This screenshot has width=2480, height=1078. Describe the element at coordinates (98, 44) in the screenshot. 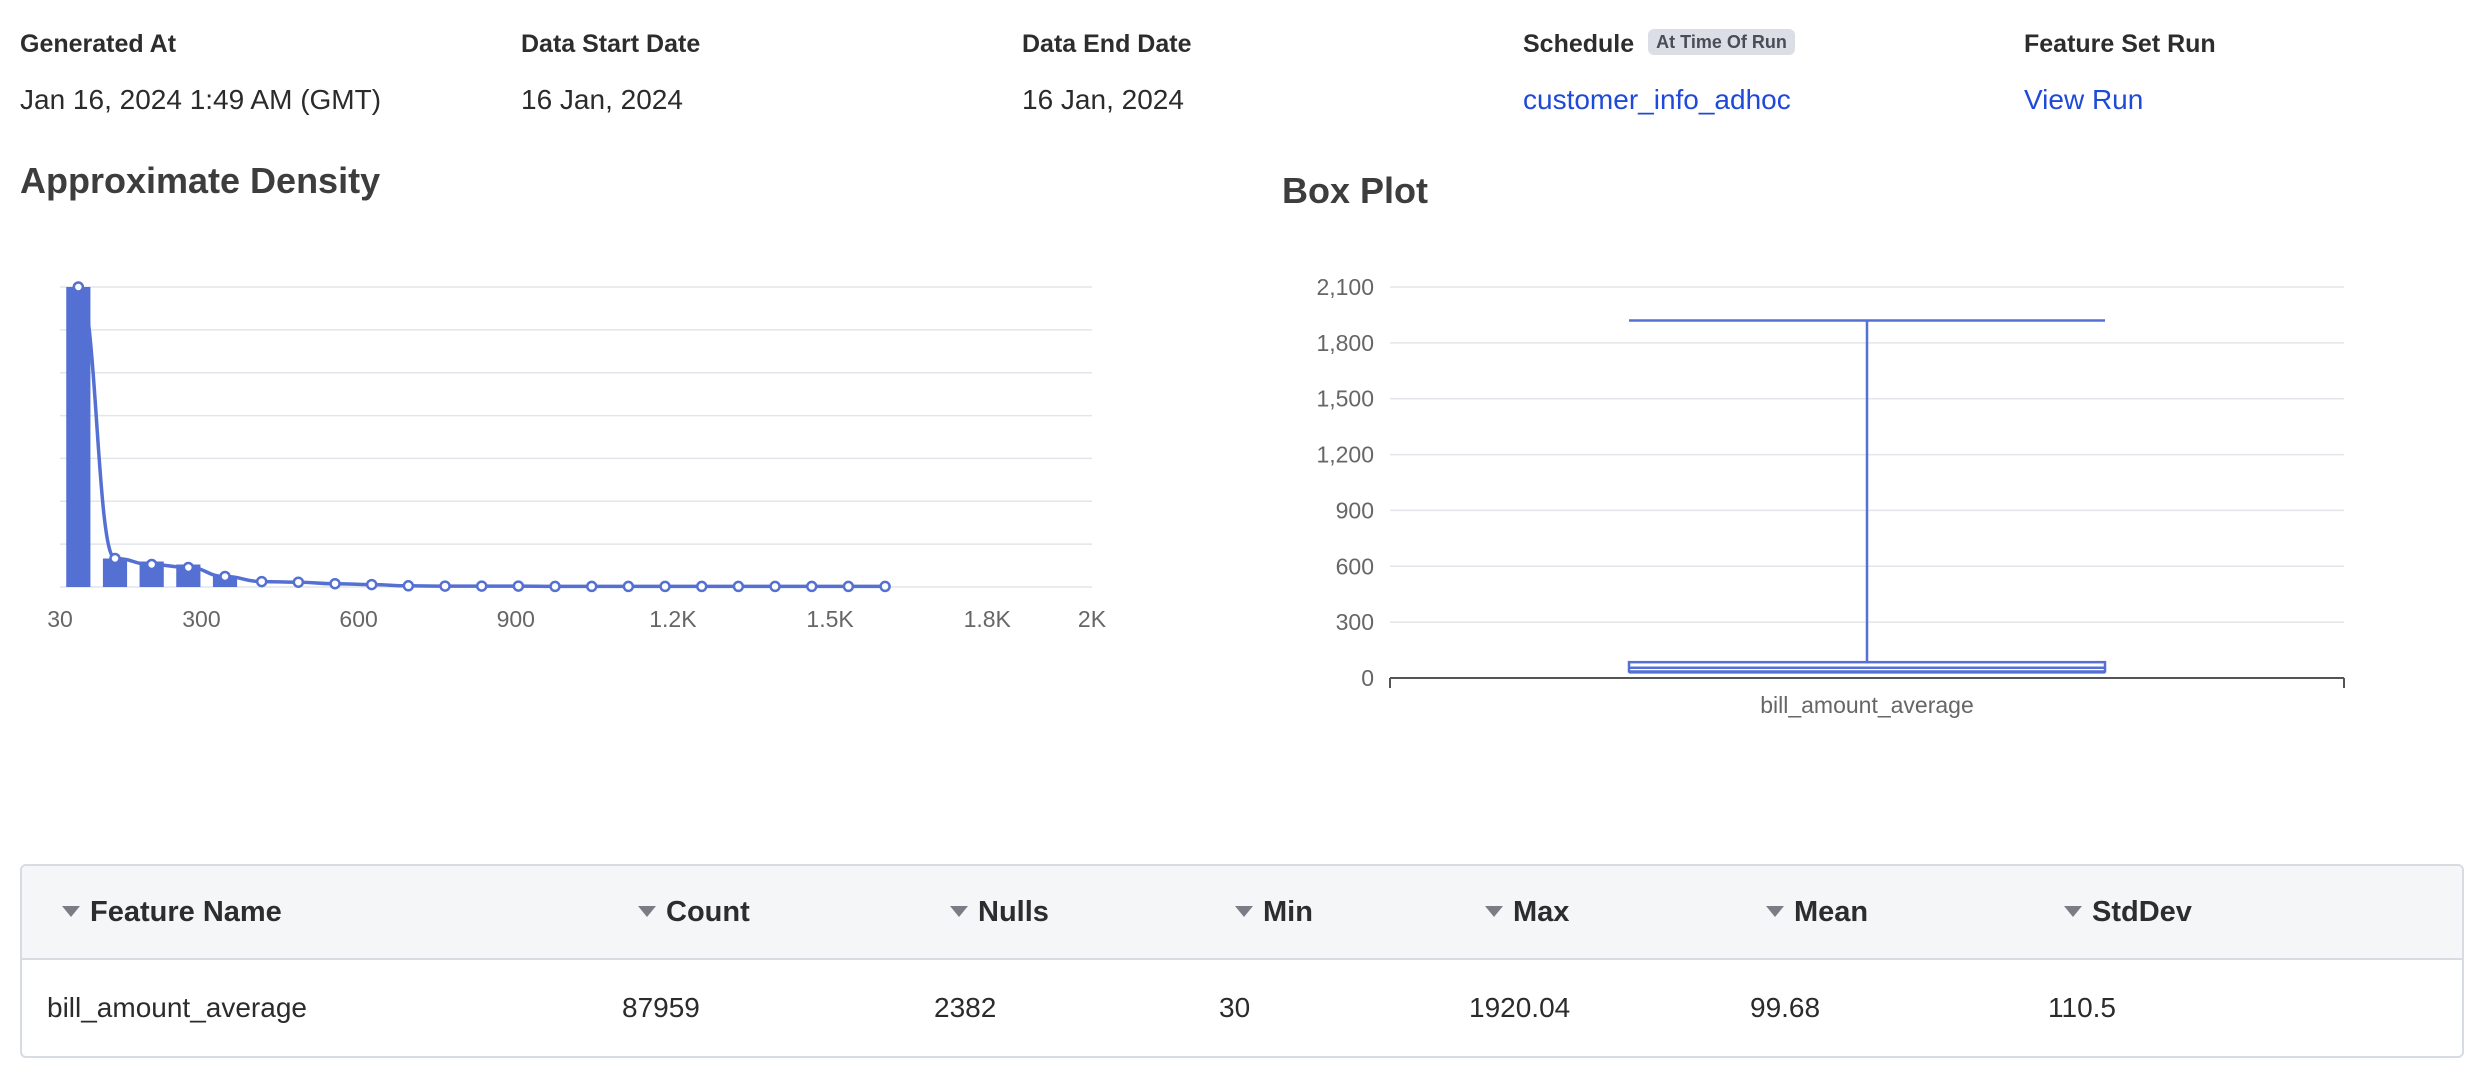

I see `generated-at-label: Generated At` at that location.